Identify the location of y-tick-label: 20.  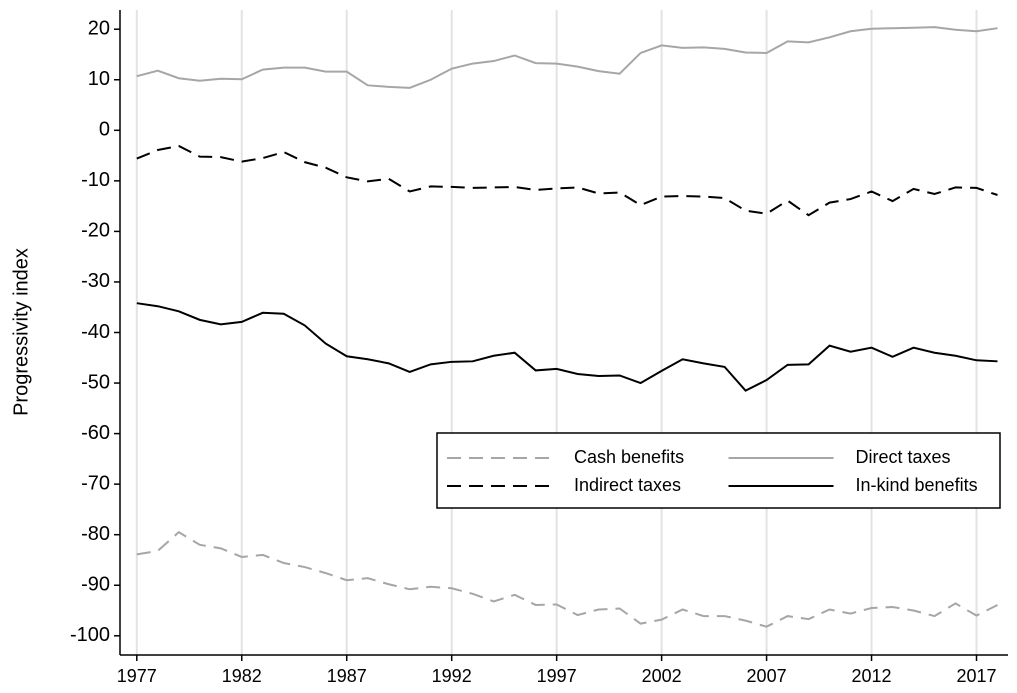
(99, 28).